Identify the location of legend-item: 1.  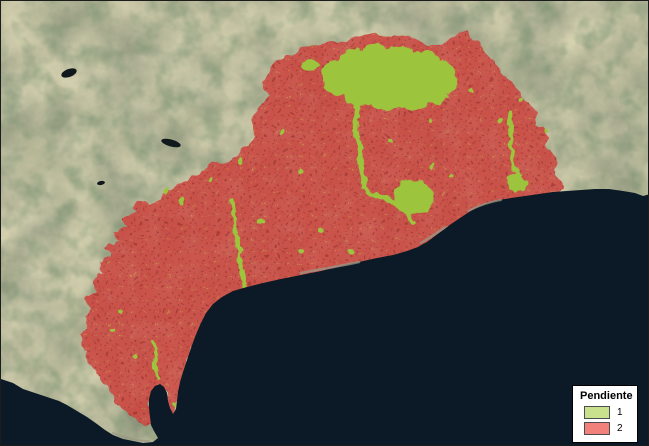
(610, 412).